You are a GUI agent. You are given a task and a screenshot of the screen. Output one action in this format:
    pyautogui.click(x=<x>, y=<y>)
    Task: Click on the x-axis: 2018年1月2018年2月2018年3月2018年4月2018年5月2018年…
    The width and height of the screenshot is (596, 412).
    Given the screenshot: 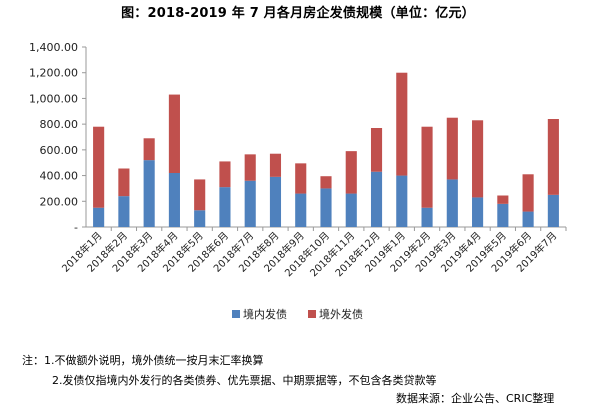 What is the action you would take?
    pyautogui.click(x=313, y=252)
    